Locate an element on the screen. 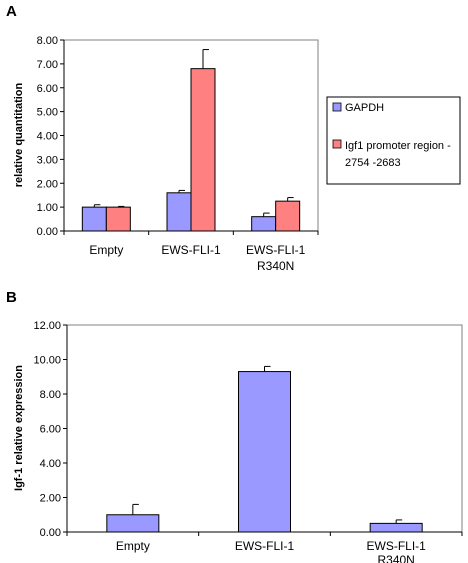 The width and height of the screenshot is (468, 563). y-tick-label: 10.00 is located at coordinates (47, 361).